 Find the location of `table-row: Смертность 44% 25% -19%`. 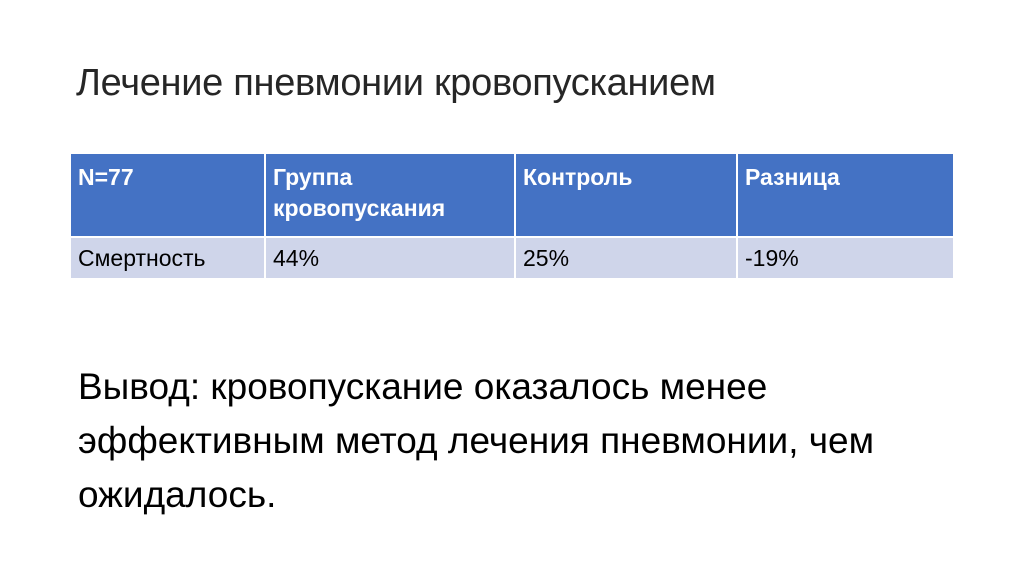

table-row: Смертность 44% 25% -19% is located at coordinates (512, 258).